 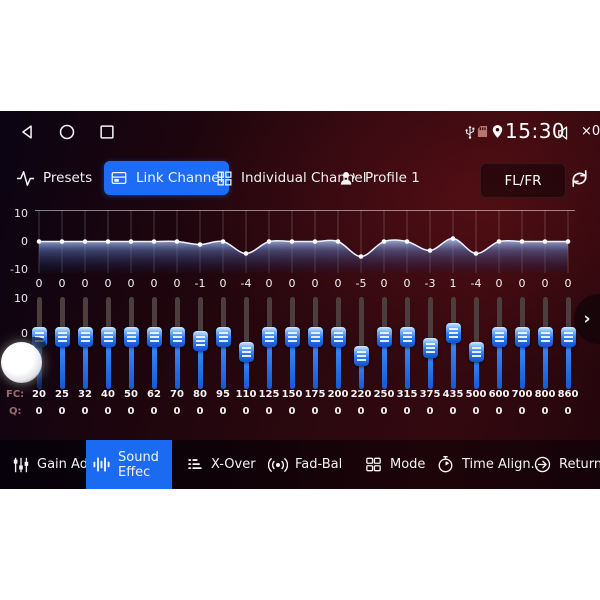 I want to click on tab-profile: Profile 1, so click(x=379, y=178).